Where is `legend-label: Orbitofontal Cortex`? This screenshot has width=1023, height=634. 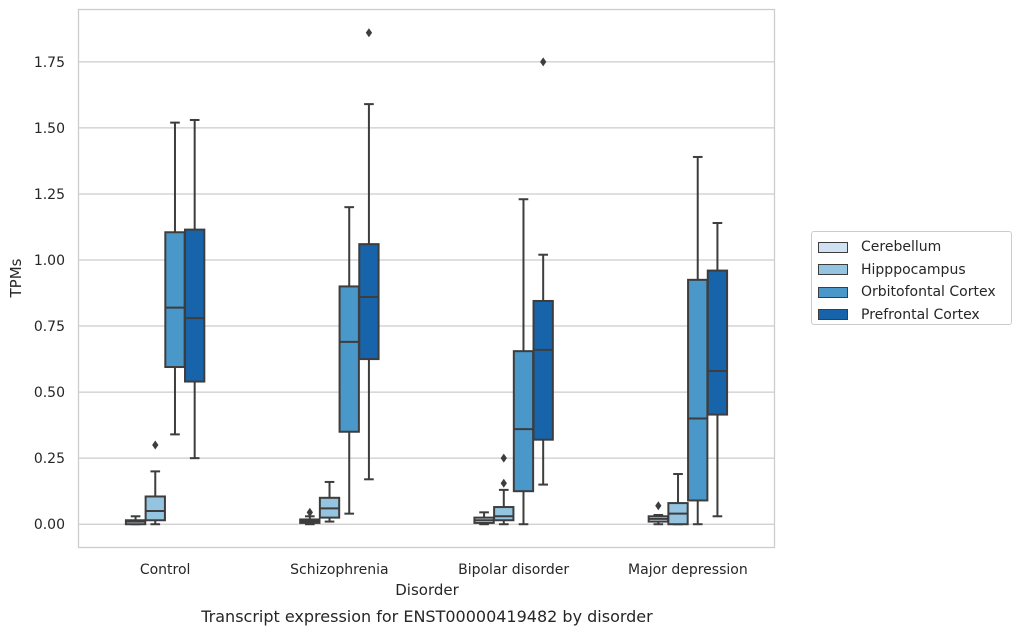 legend-label: Orbitofontal Cortex is located at coordinates (928, 292).